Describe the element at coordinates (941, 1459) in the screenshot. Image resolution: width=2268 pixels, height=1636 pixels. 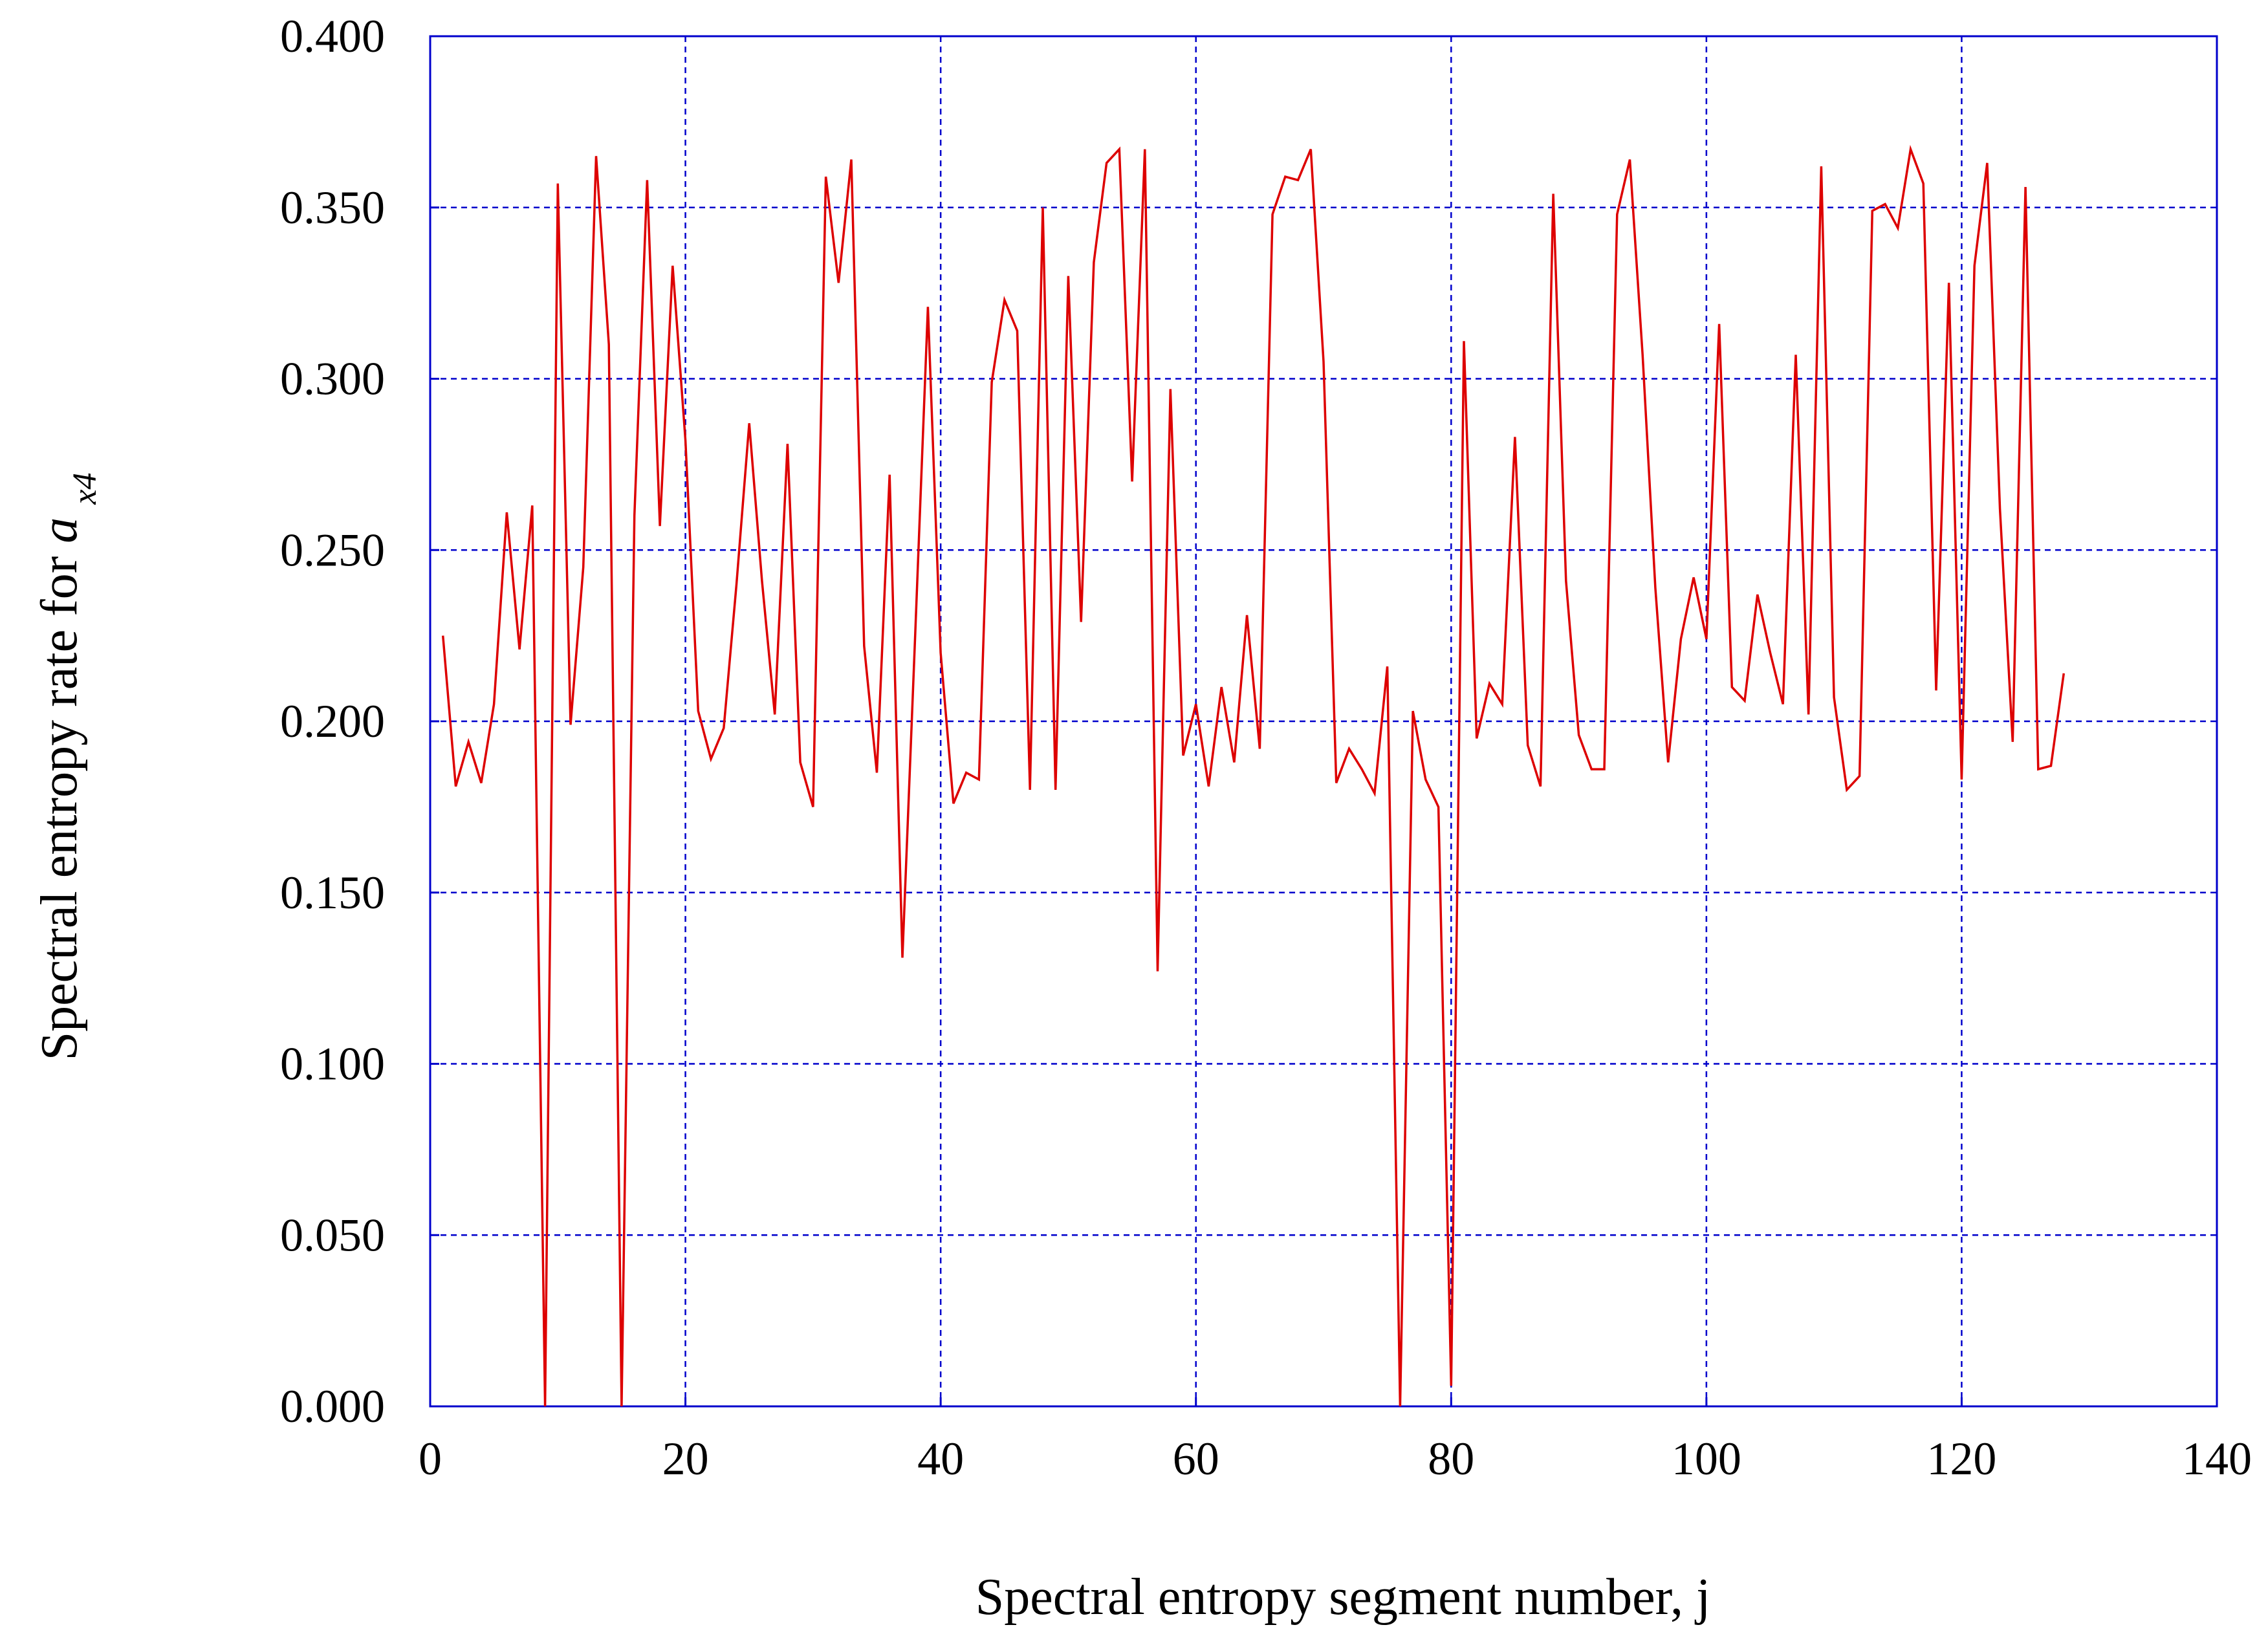
I see `x-tick-label: 40` at that location.